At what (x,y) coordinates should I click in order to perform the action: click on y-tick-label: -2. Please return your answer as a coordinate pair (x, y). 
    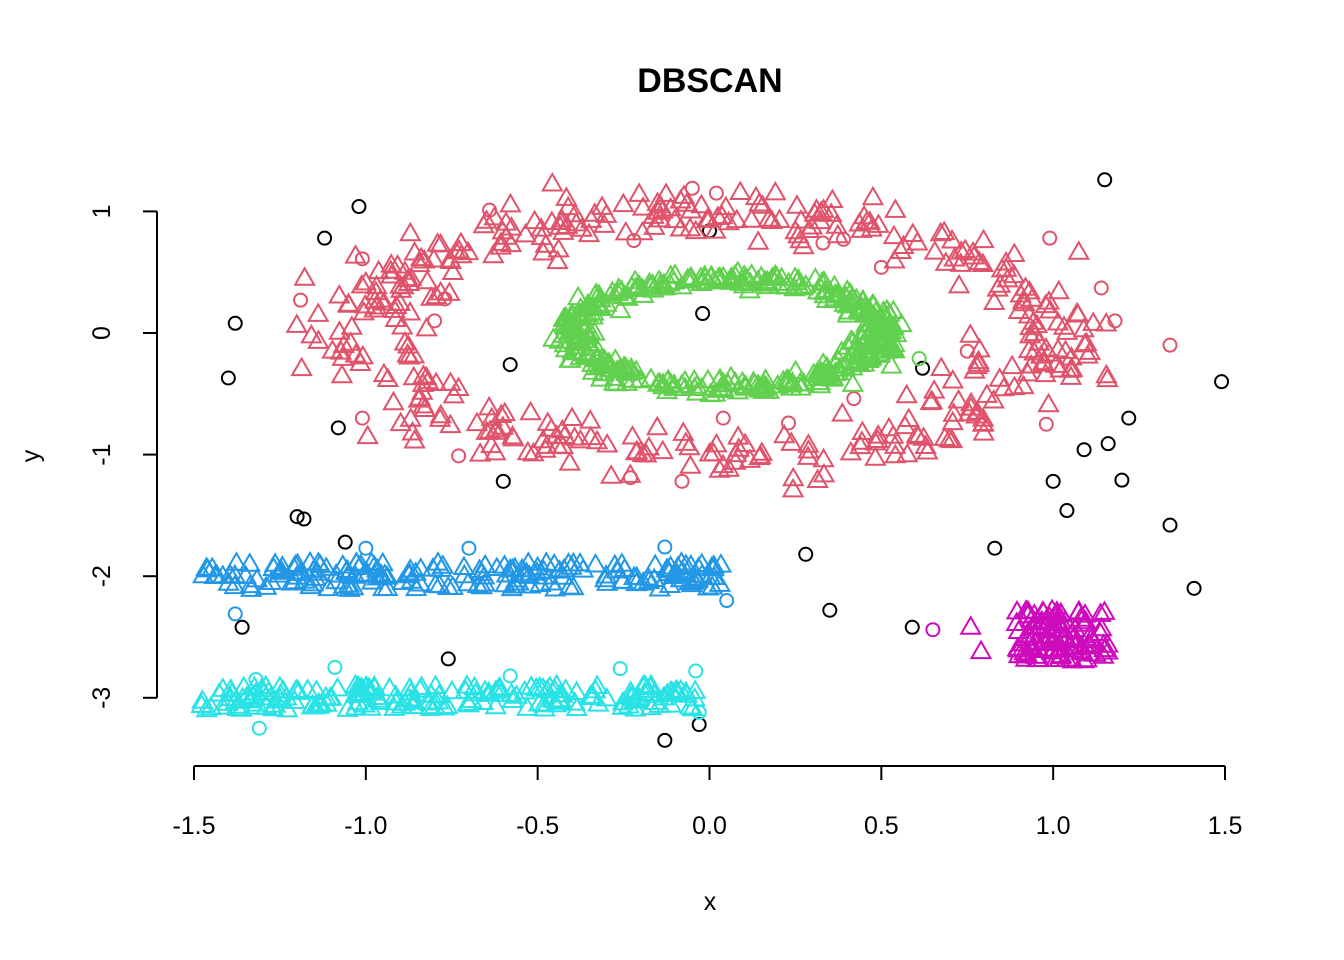
    Looking at the image, I should click on (102, 576).